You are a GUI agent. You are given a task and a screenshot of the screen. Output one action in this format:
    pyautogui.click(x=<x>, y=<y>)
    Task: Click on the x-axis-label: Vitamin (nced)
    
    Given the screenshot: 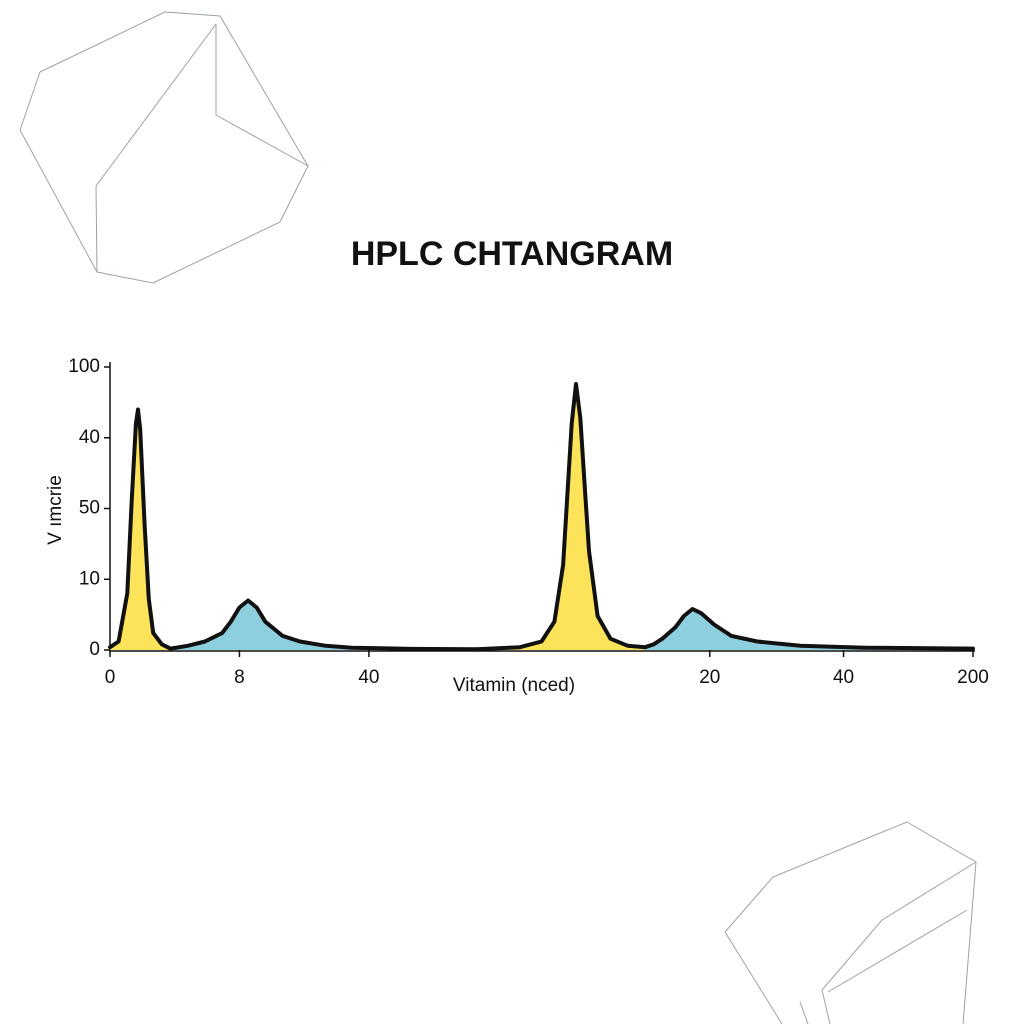 What is the action you would take?
    pyautogui.click(x=514, y=685)
    